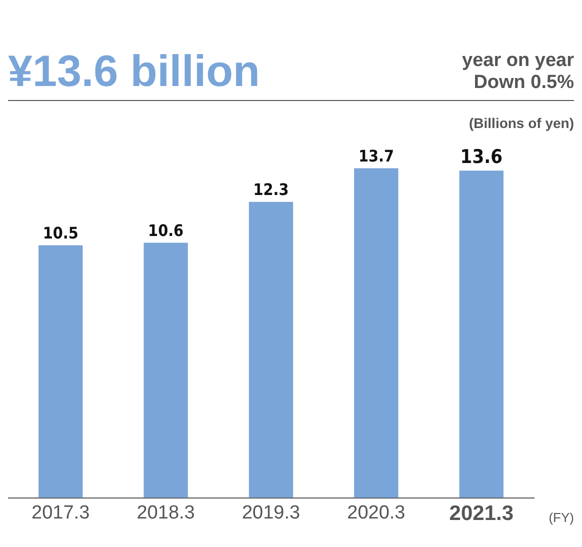 Image resolution: width=582 pixels, height=547 pixels. Describe the element at coordinates (166, 230) in the screenshot. I see `data-label: 10.6` at that location.